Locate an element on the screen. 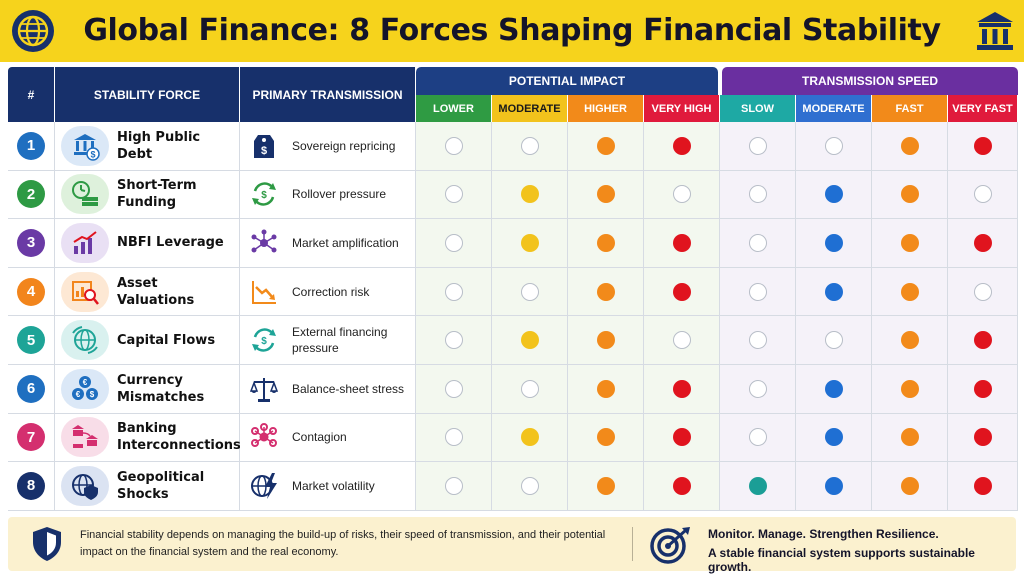  primary-transmission-cell: $ External financing pressure is located at coordinates (328, 340).